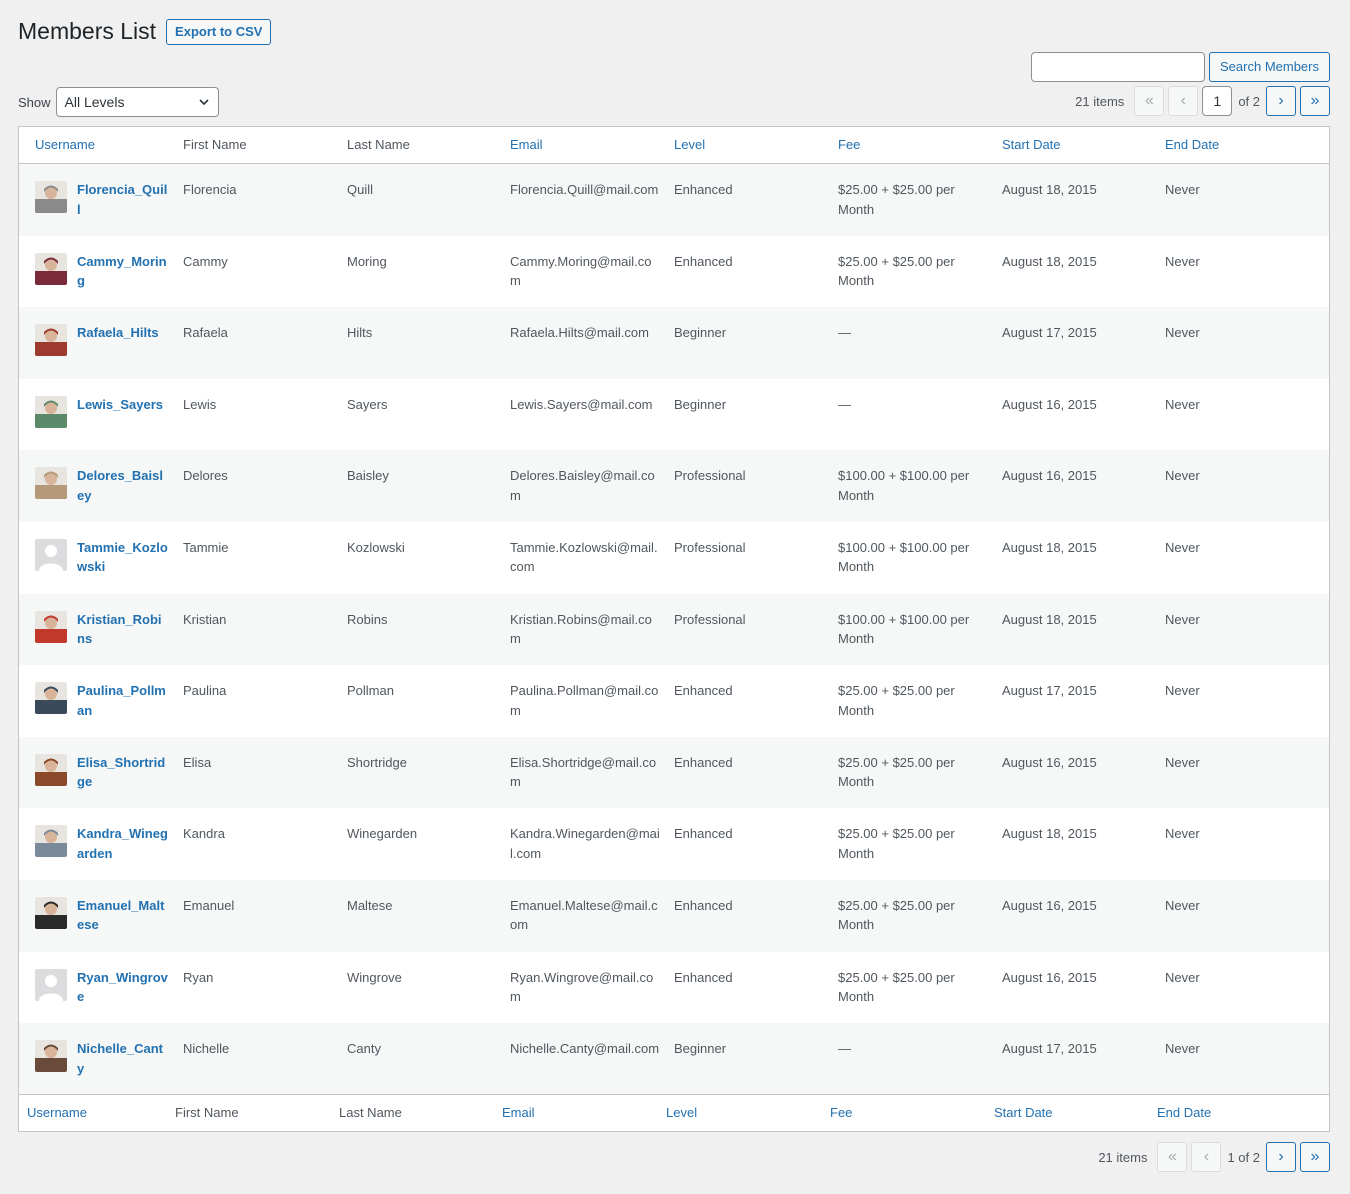  What do you see at coordinates (119, 629) in the screenshot?
I see `username-link: Kristian_Robins` at bounding box center [119, 629].